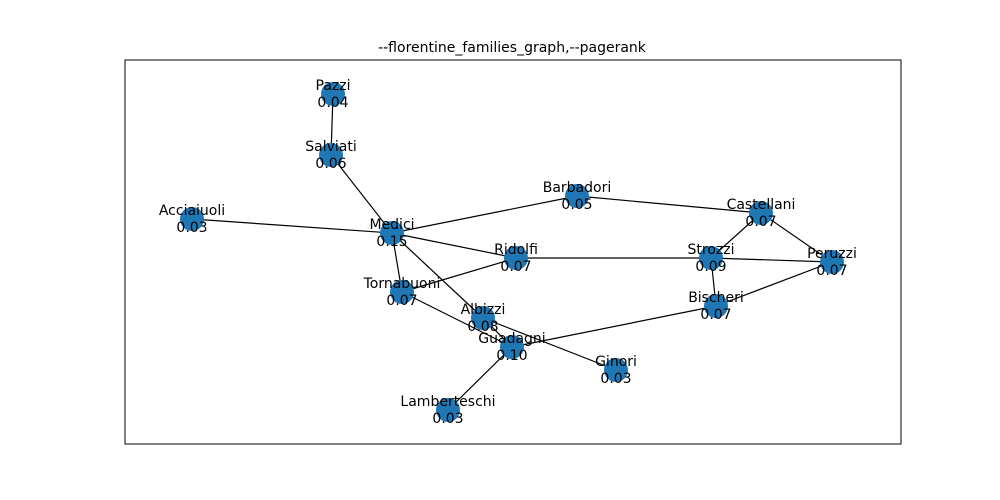 The height and width of the screenshot is (500, 1000). What do you see at coordinates (459, 275) in the screenshot?
I see `edge-ridolfi-tornabuoni` at bounding box center [459, 275].